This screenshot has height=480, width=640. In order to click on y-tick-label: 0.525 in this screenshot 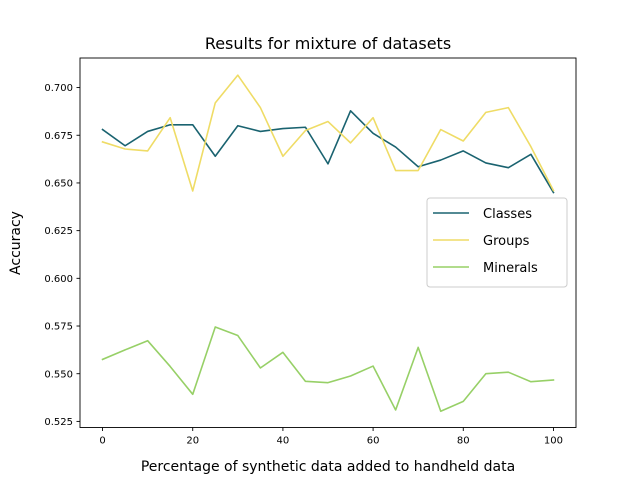, I will do `click(58, 422)`.